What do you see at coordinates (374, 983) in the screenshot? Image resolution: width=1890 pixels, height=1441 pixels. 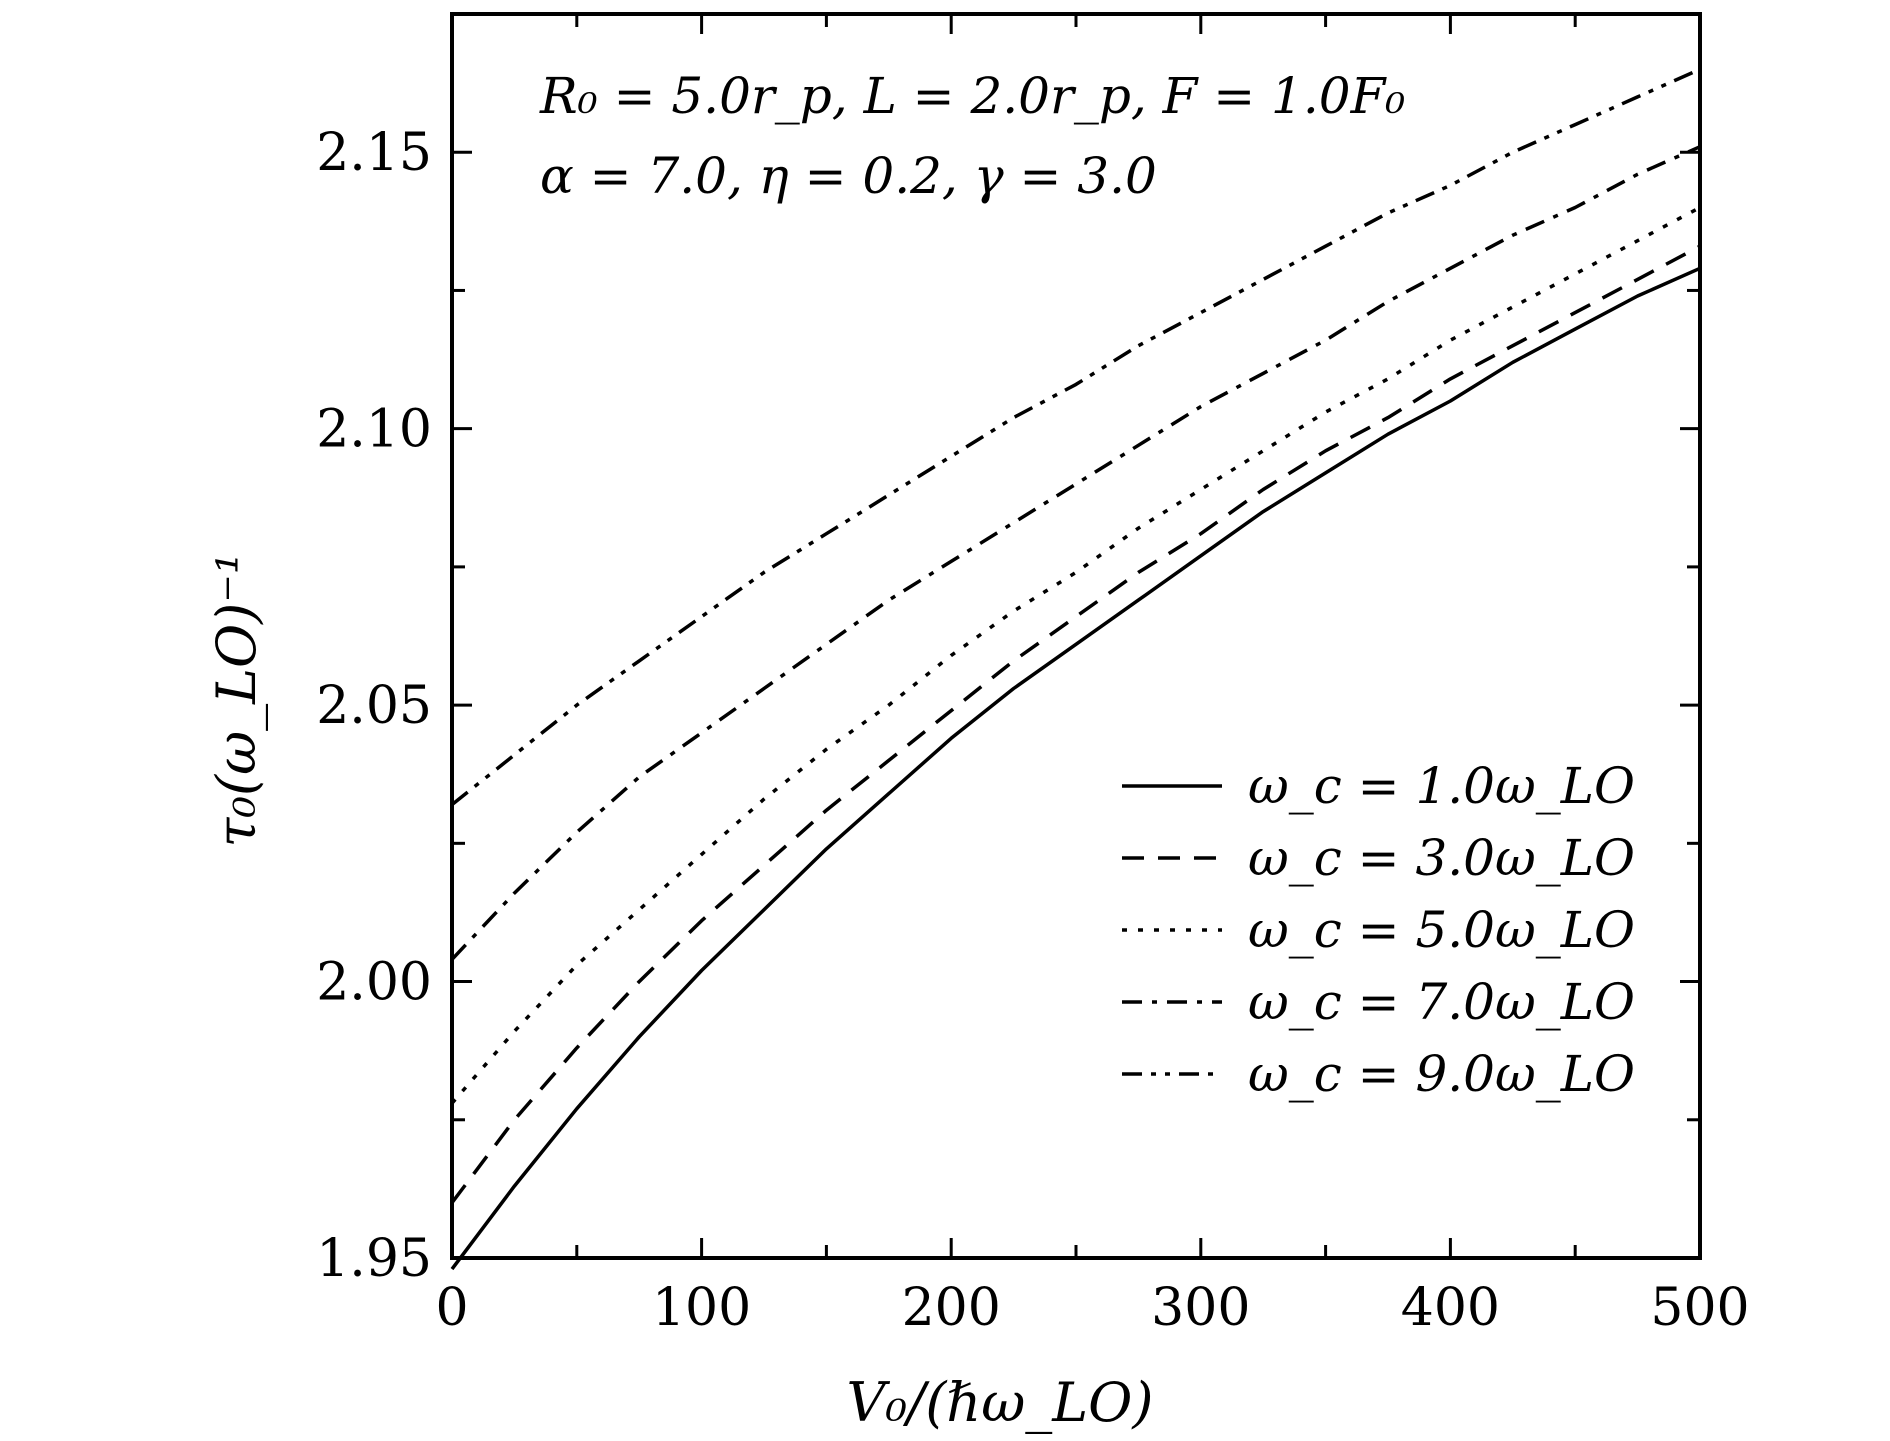 I see `y-tick-label: 2.00` at bounding box center [374, 983].